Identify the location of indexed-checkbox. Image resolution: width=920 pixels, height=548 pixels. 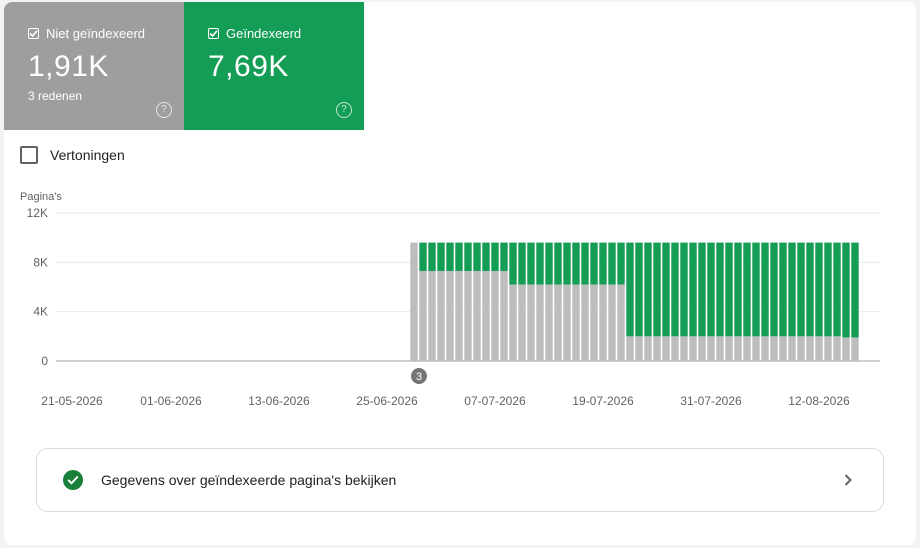
(213, 33).